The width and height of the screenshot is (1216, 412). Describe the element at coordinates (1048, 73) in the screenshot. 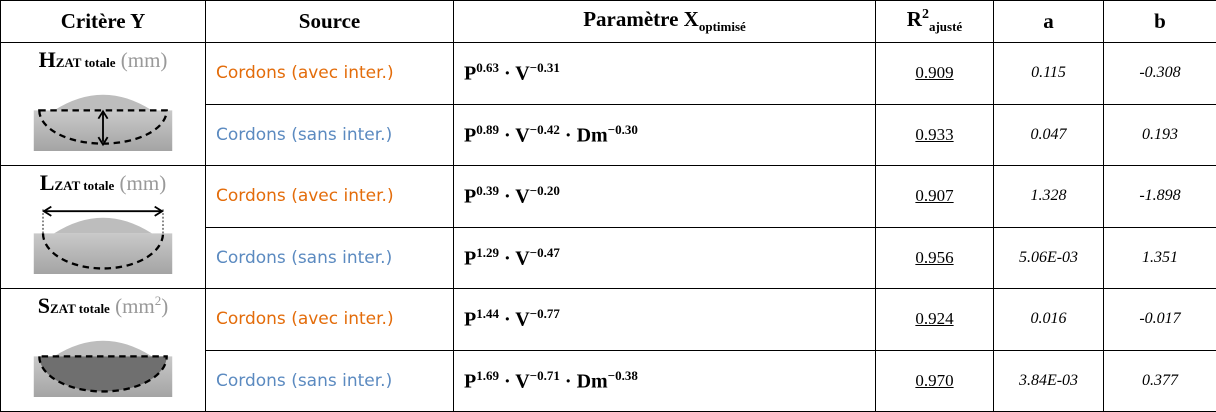

I see `a-cell: 0.115` at that location.